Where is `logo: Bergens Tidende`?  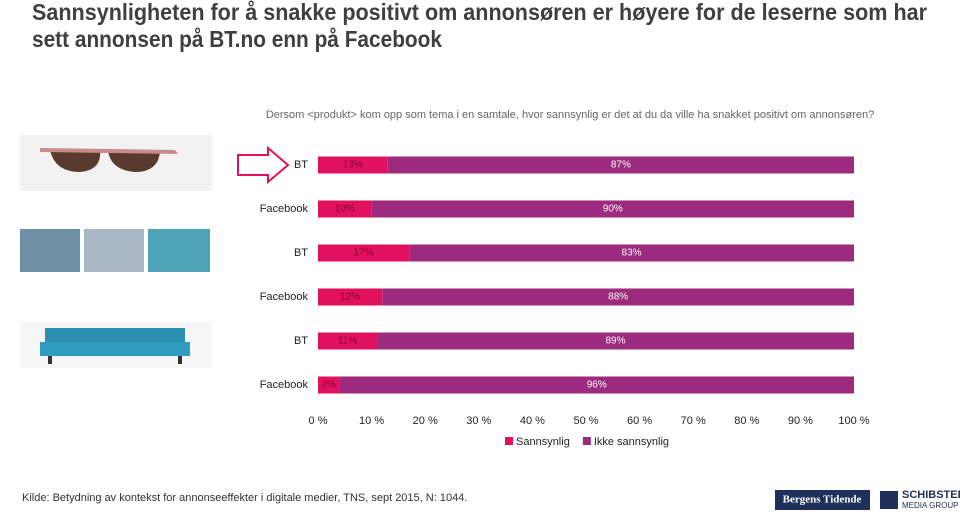 logo: Bergens Tidende is located at coordinates (822, 500).